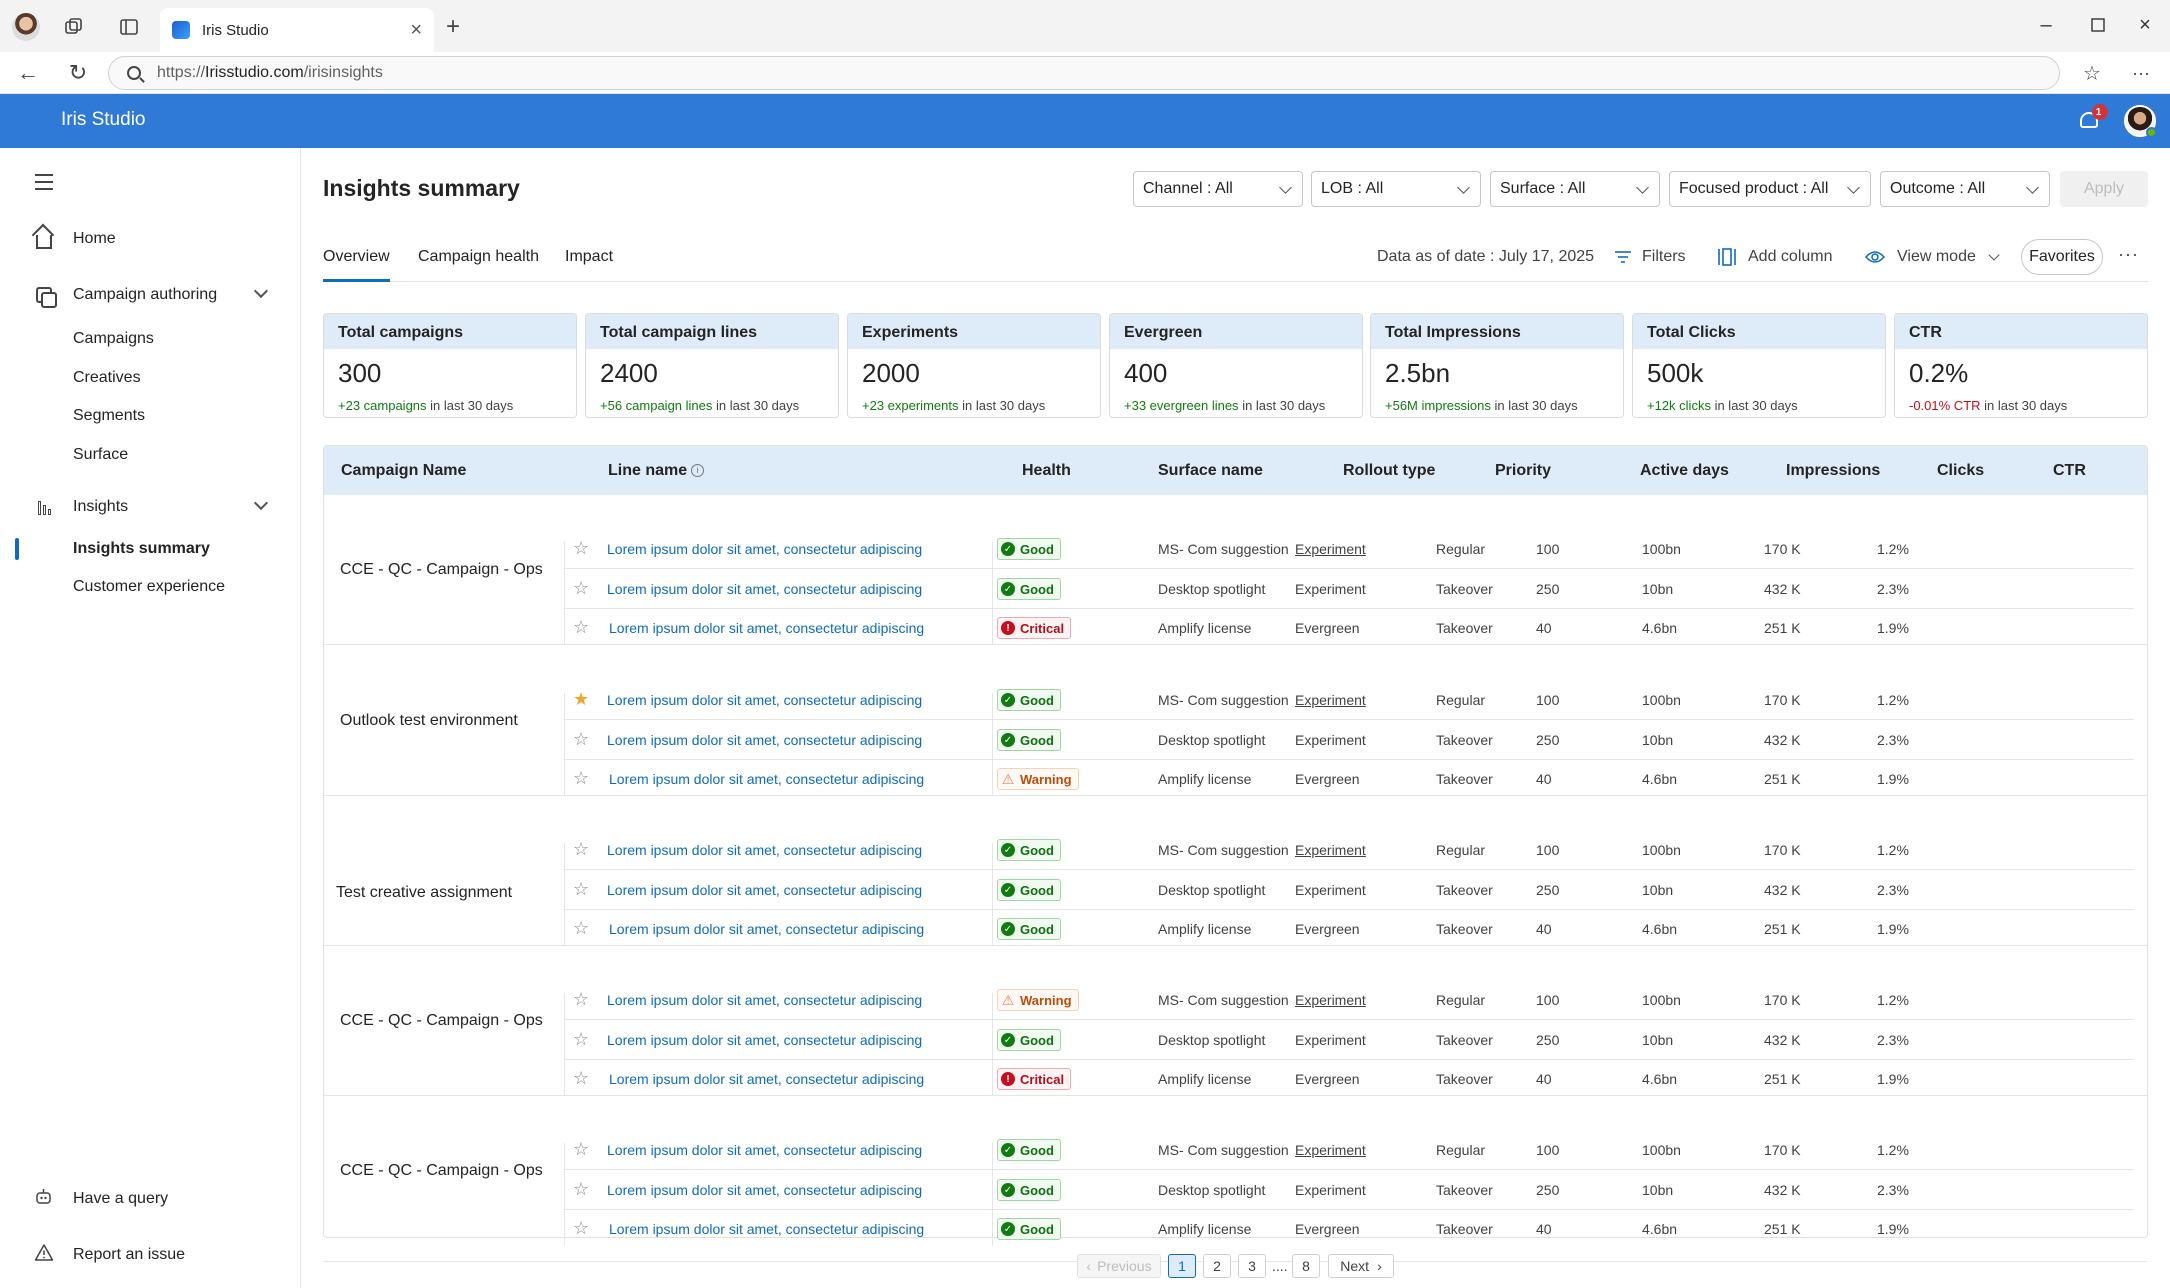 The image size is (2170, 1288). I want to click on sidebar-item-have-a-query: Have a query, so click(150, 1199).